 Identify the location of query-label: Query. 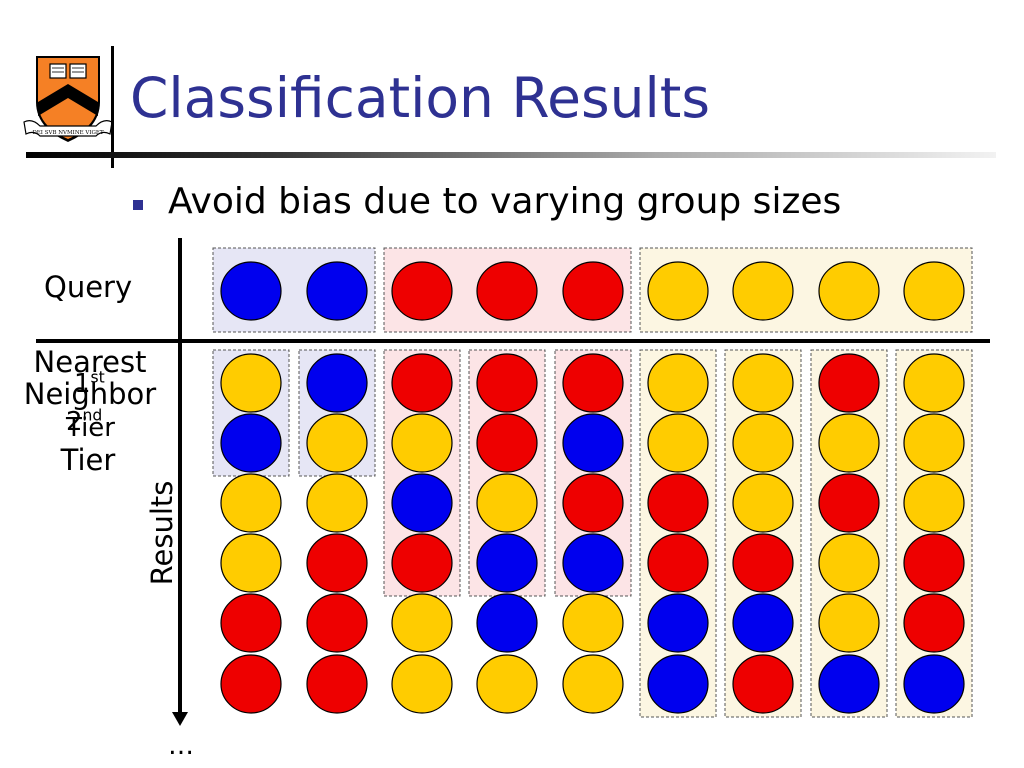
(88, 287).